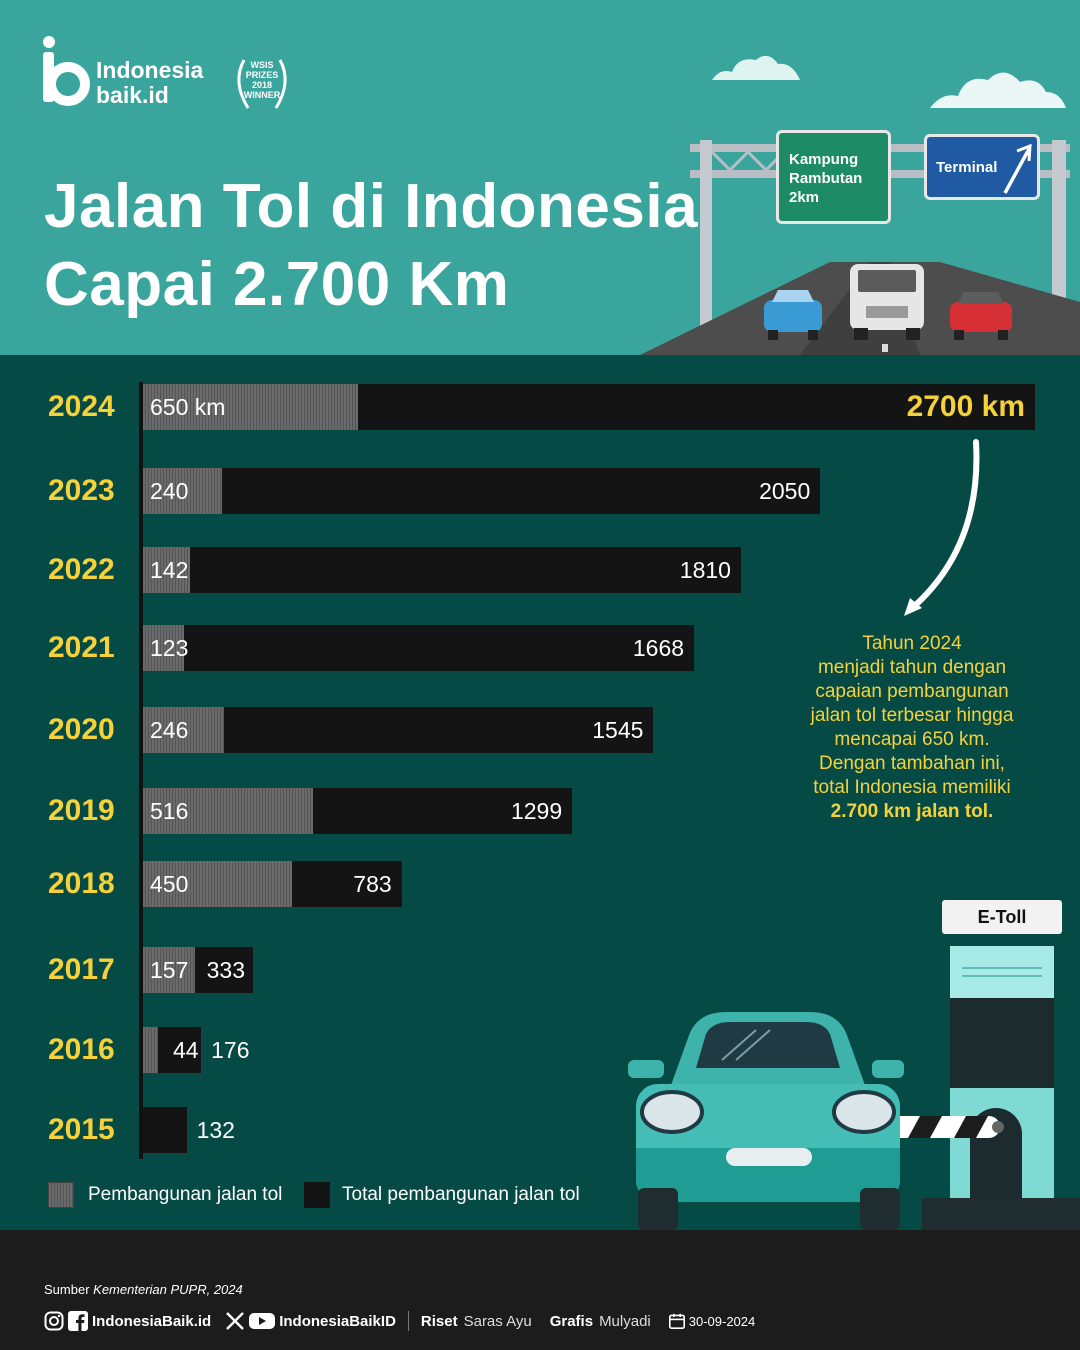 This screenshot has height=1350, width=1080. What do you see at coordinates (169, 570) in the screenshot?
I see `label-new-2022: 142` at bounding box center [169, 570].